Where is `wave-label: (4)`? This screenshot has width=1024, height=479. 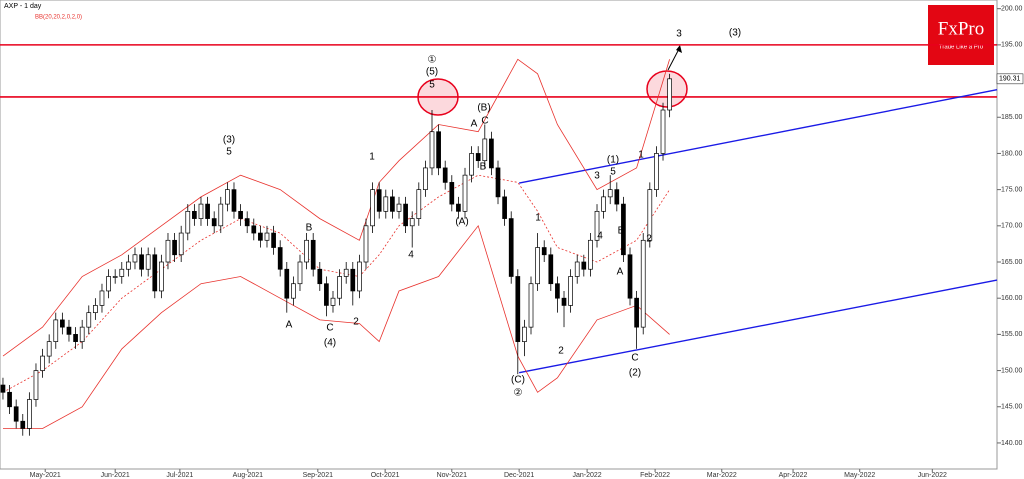
wave-label: (4) is located at coordinates (330, 343).